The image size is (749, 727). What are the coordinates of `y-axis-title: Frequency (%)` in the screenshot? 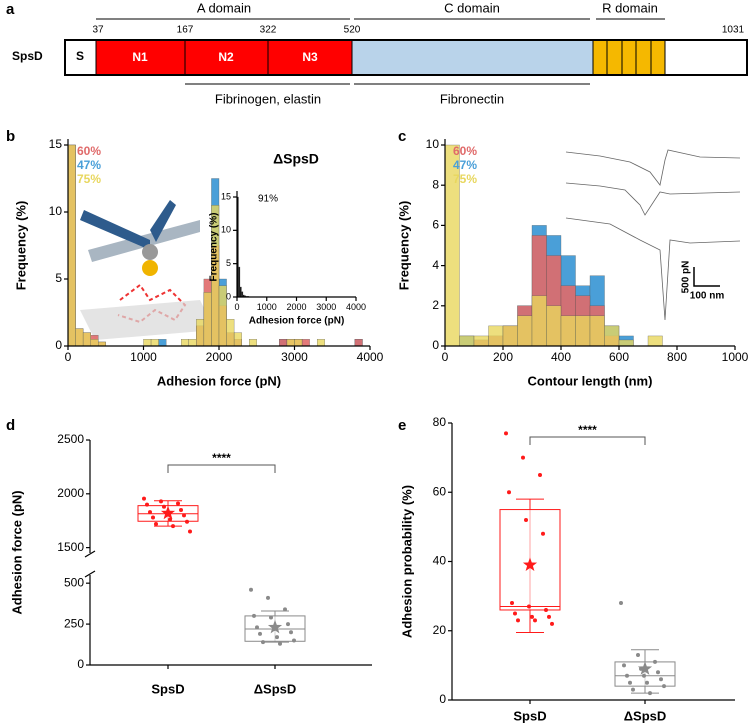 It's located at (214, 247).